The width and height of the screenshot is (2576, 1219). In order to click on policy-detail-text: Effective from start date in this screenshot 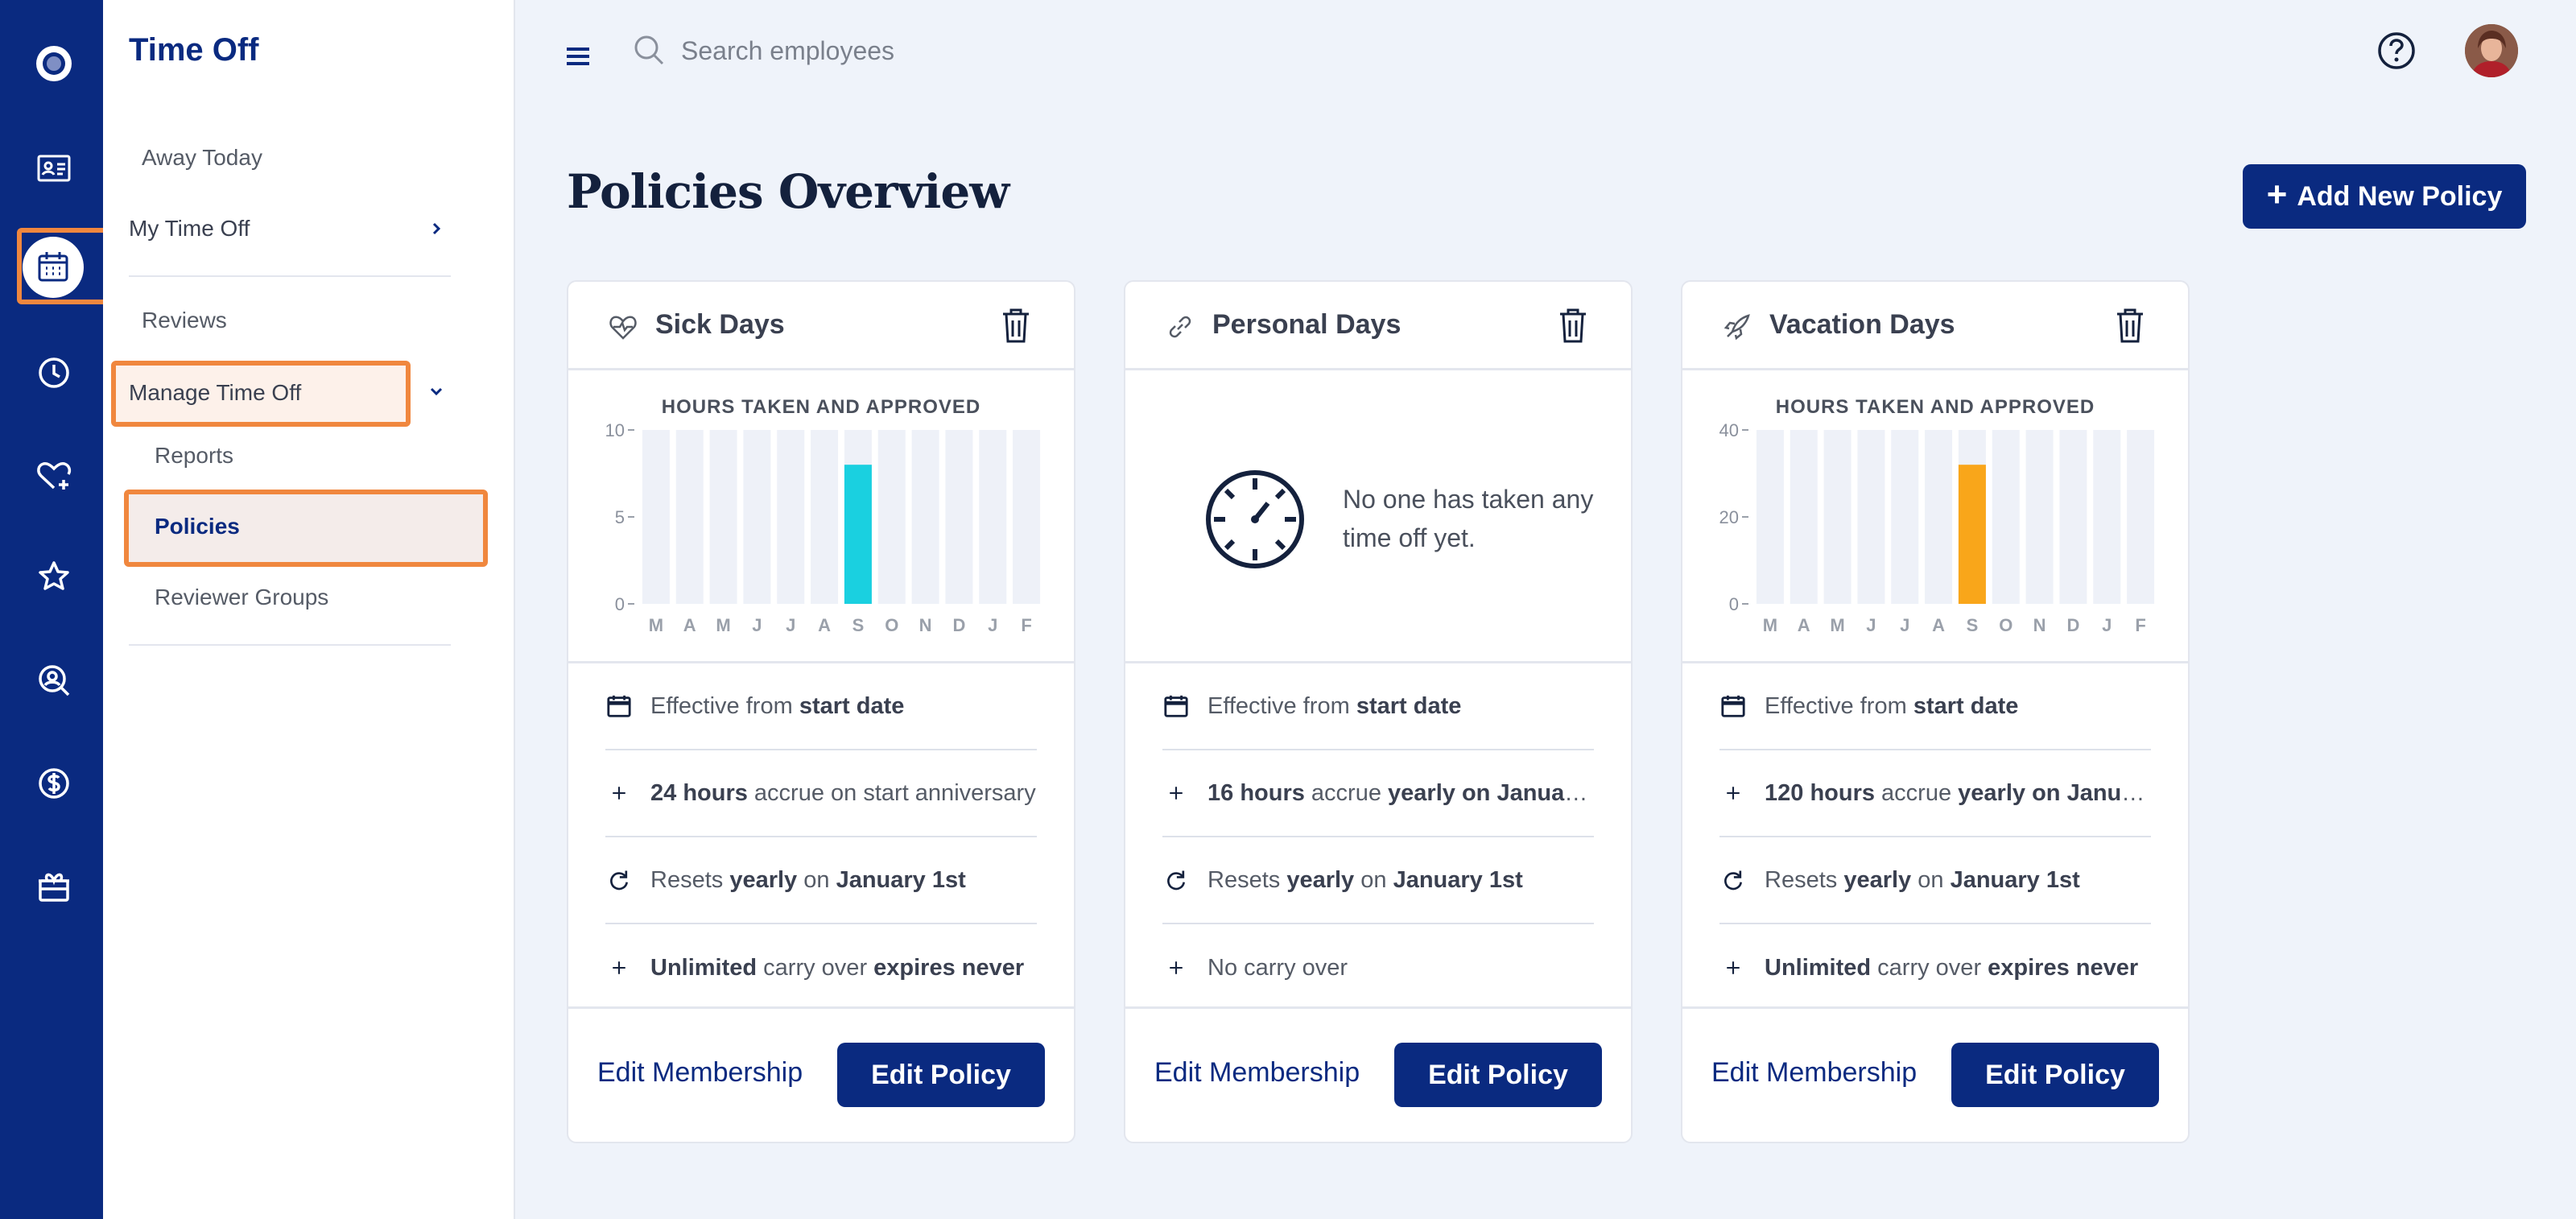, I will do `click(777, 705)`.